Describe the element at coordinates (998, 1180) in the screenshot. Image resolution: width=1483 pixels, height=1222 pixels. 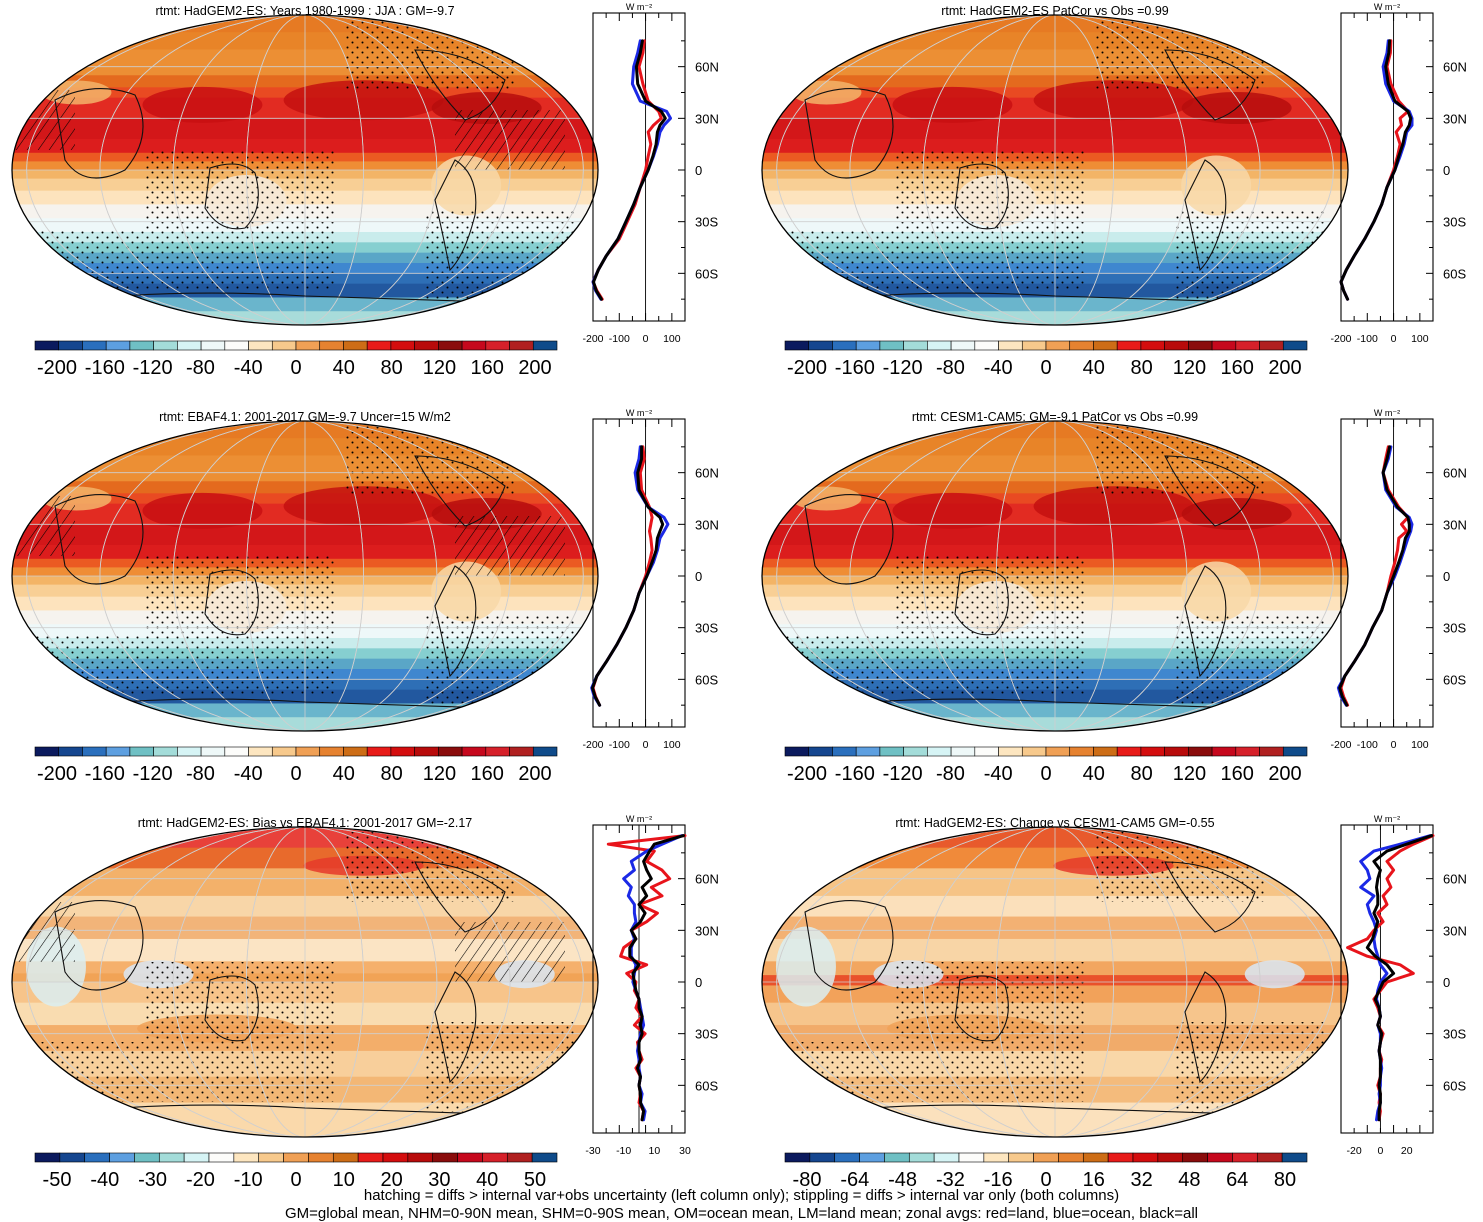
I see `colorbar-label: -16` at that location.